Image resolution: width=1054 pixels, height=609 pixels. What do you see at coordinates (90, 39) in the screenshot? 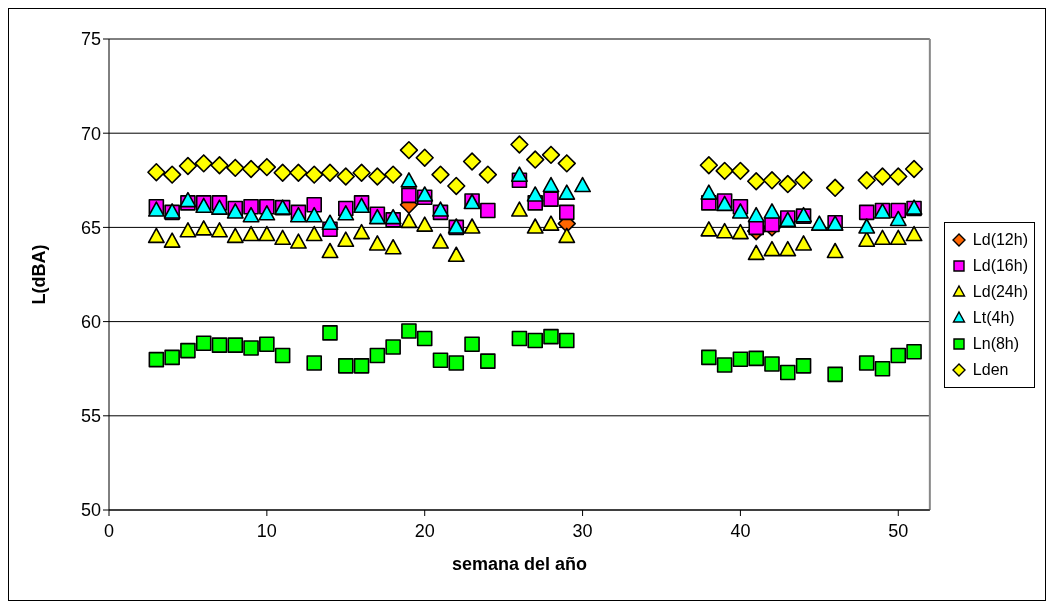
I see `y-tick-label: 75` at bounding box center [90, 39].